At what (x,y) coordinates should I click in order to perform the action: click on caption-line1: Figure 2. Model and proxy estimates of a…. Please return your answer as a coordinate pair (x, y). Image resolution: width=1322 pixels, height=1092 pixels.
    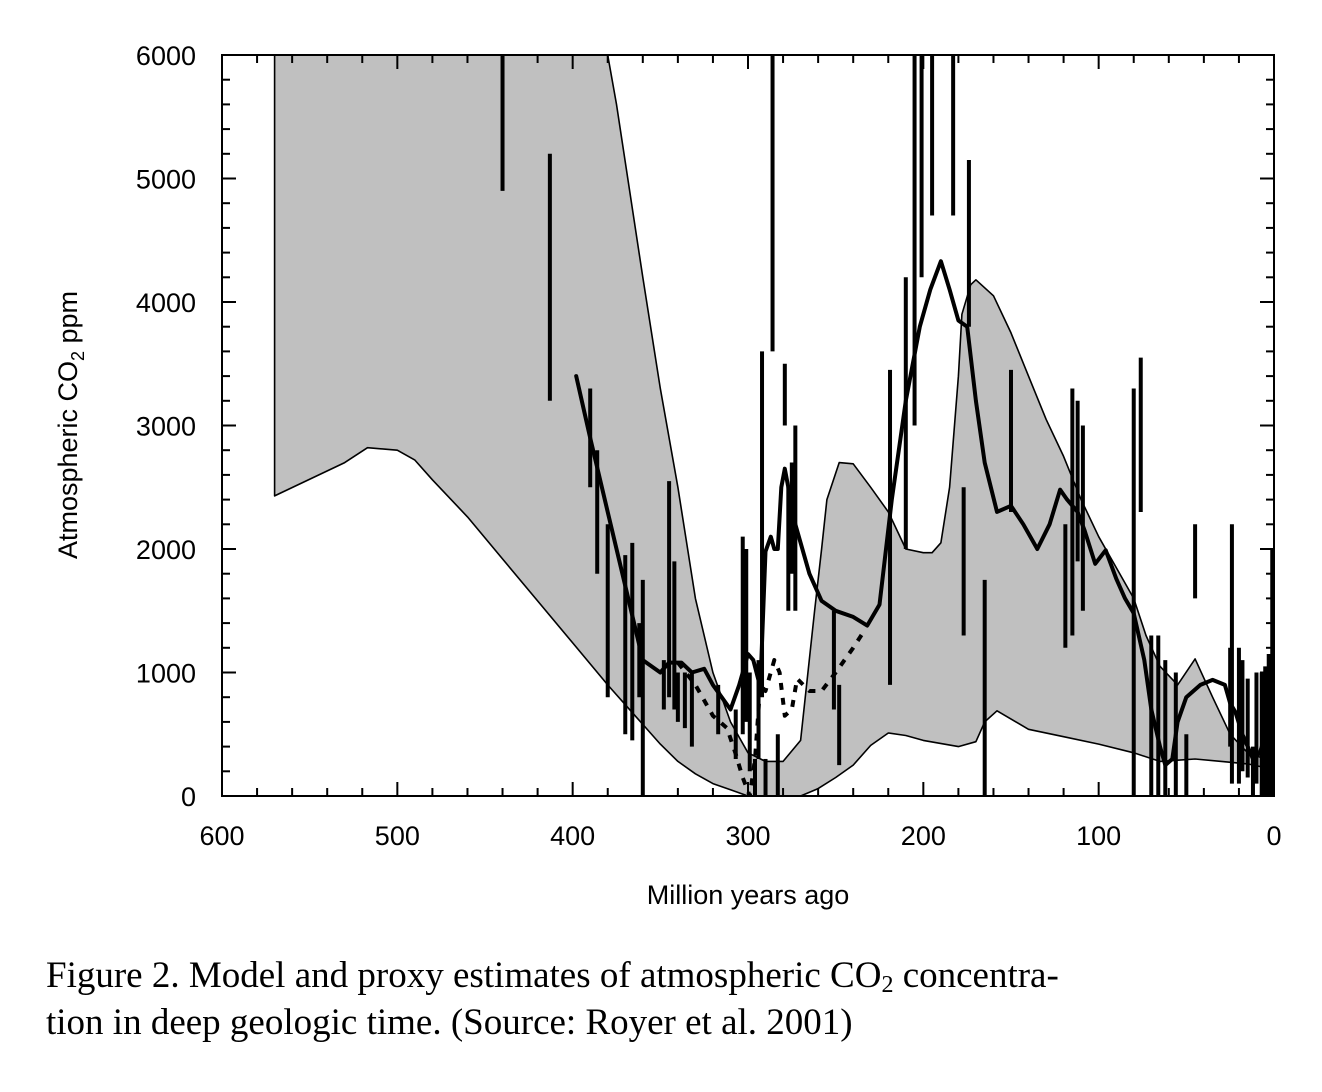
    Looking at the image, I should click on (552, 976).